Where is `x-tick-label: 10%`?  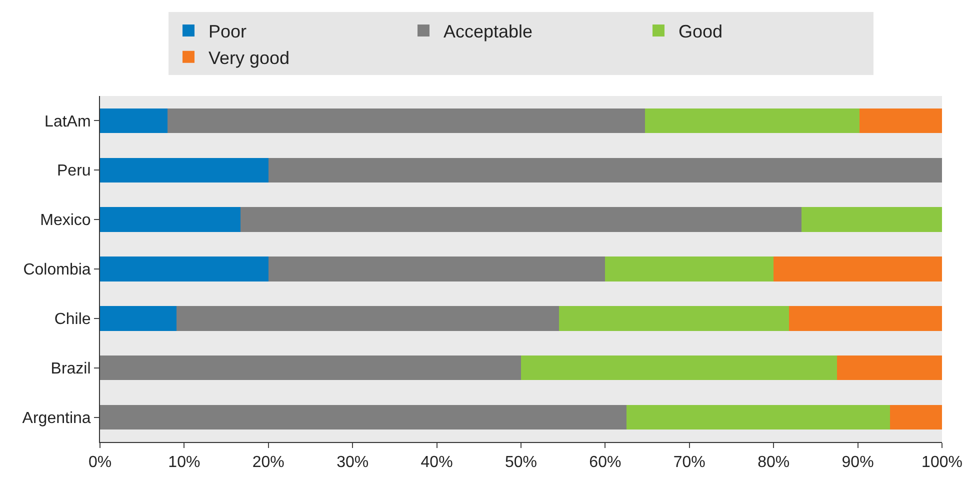 x-tick-label: 10% is located at coordinates (184, 463).